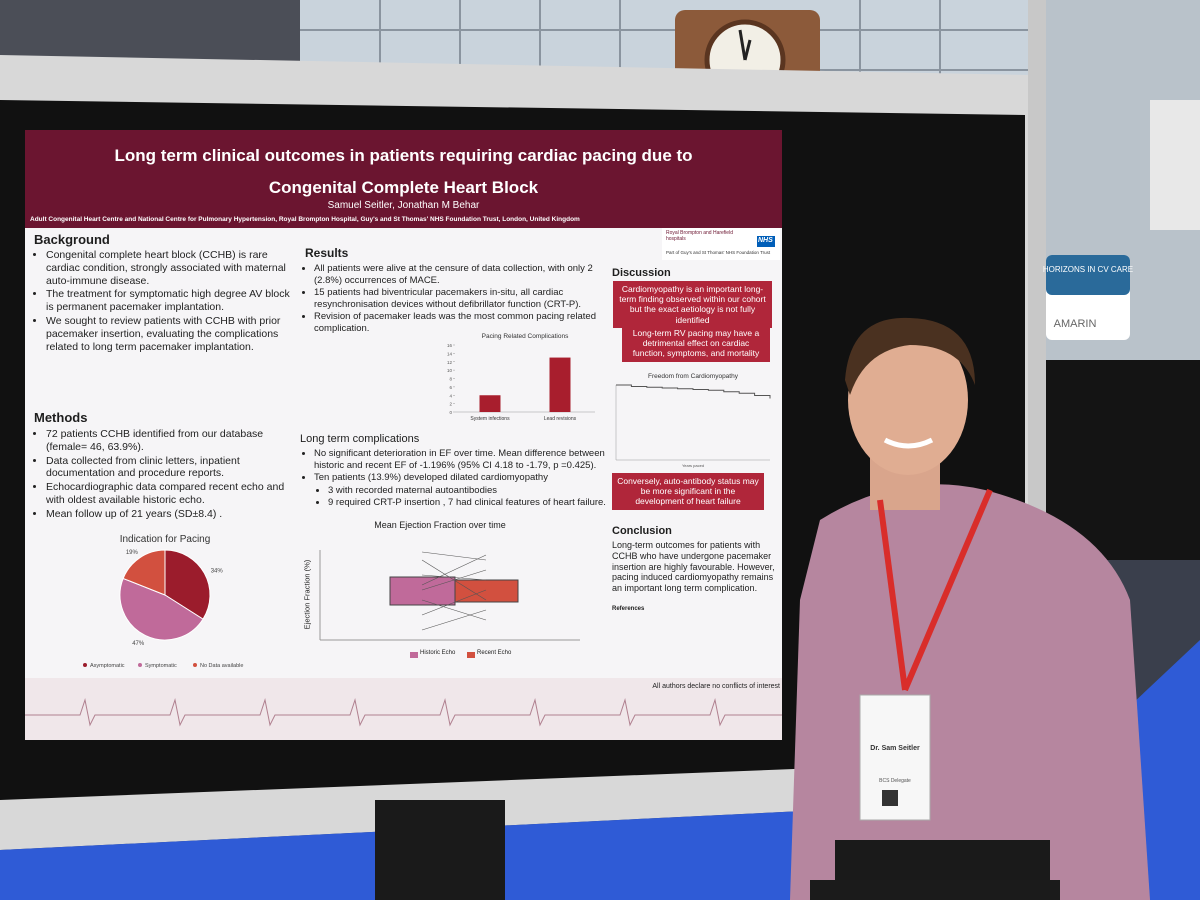 Image resolution: width=1200 pixels, height=900 pixels. Describe the element at coordinates (403, 205) in the screenshot. I see `poster-authors: Samuel Seitler, Jonathan M Behar` at that location.